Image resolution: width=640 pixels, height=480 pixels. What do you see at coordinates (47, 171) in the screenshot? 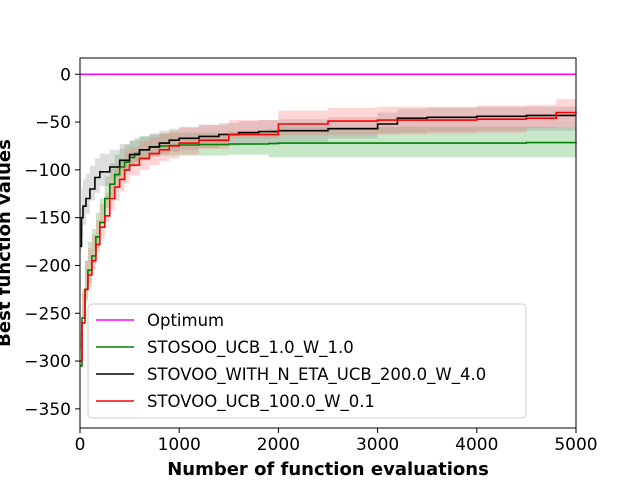
I see `y-tick-label: −100` at bounding box center [47, 171].